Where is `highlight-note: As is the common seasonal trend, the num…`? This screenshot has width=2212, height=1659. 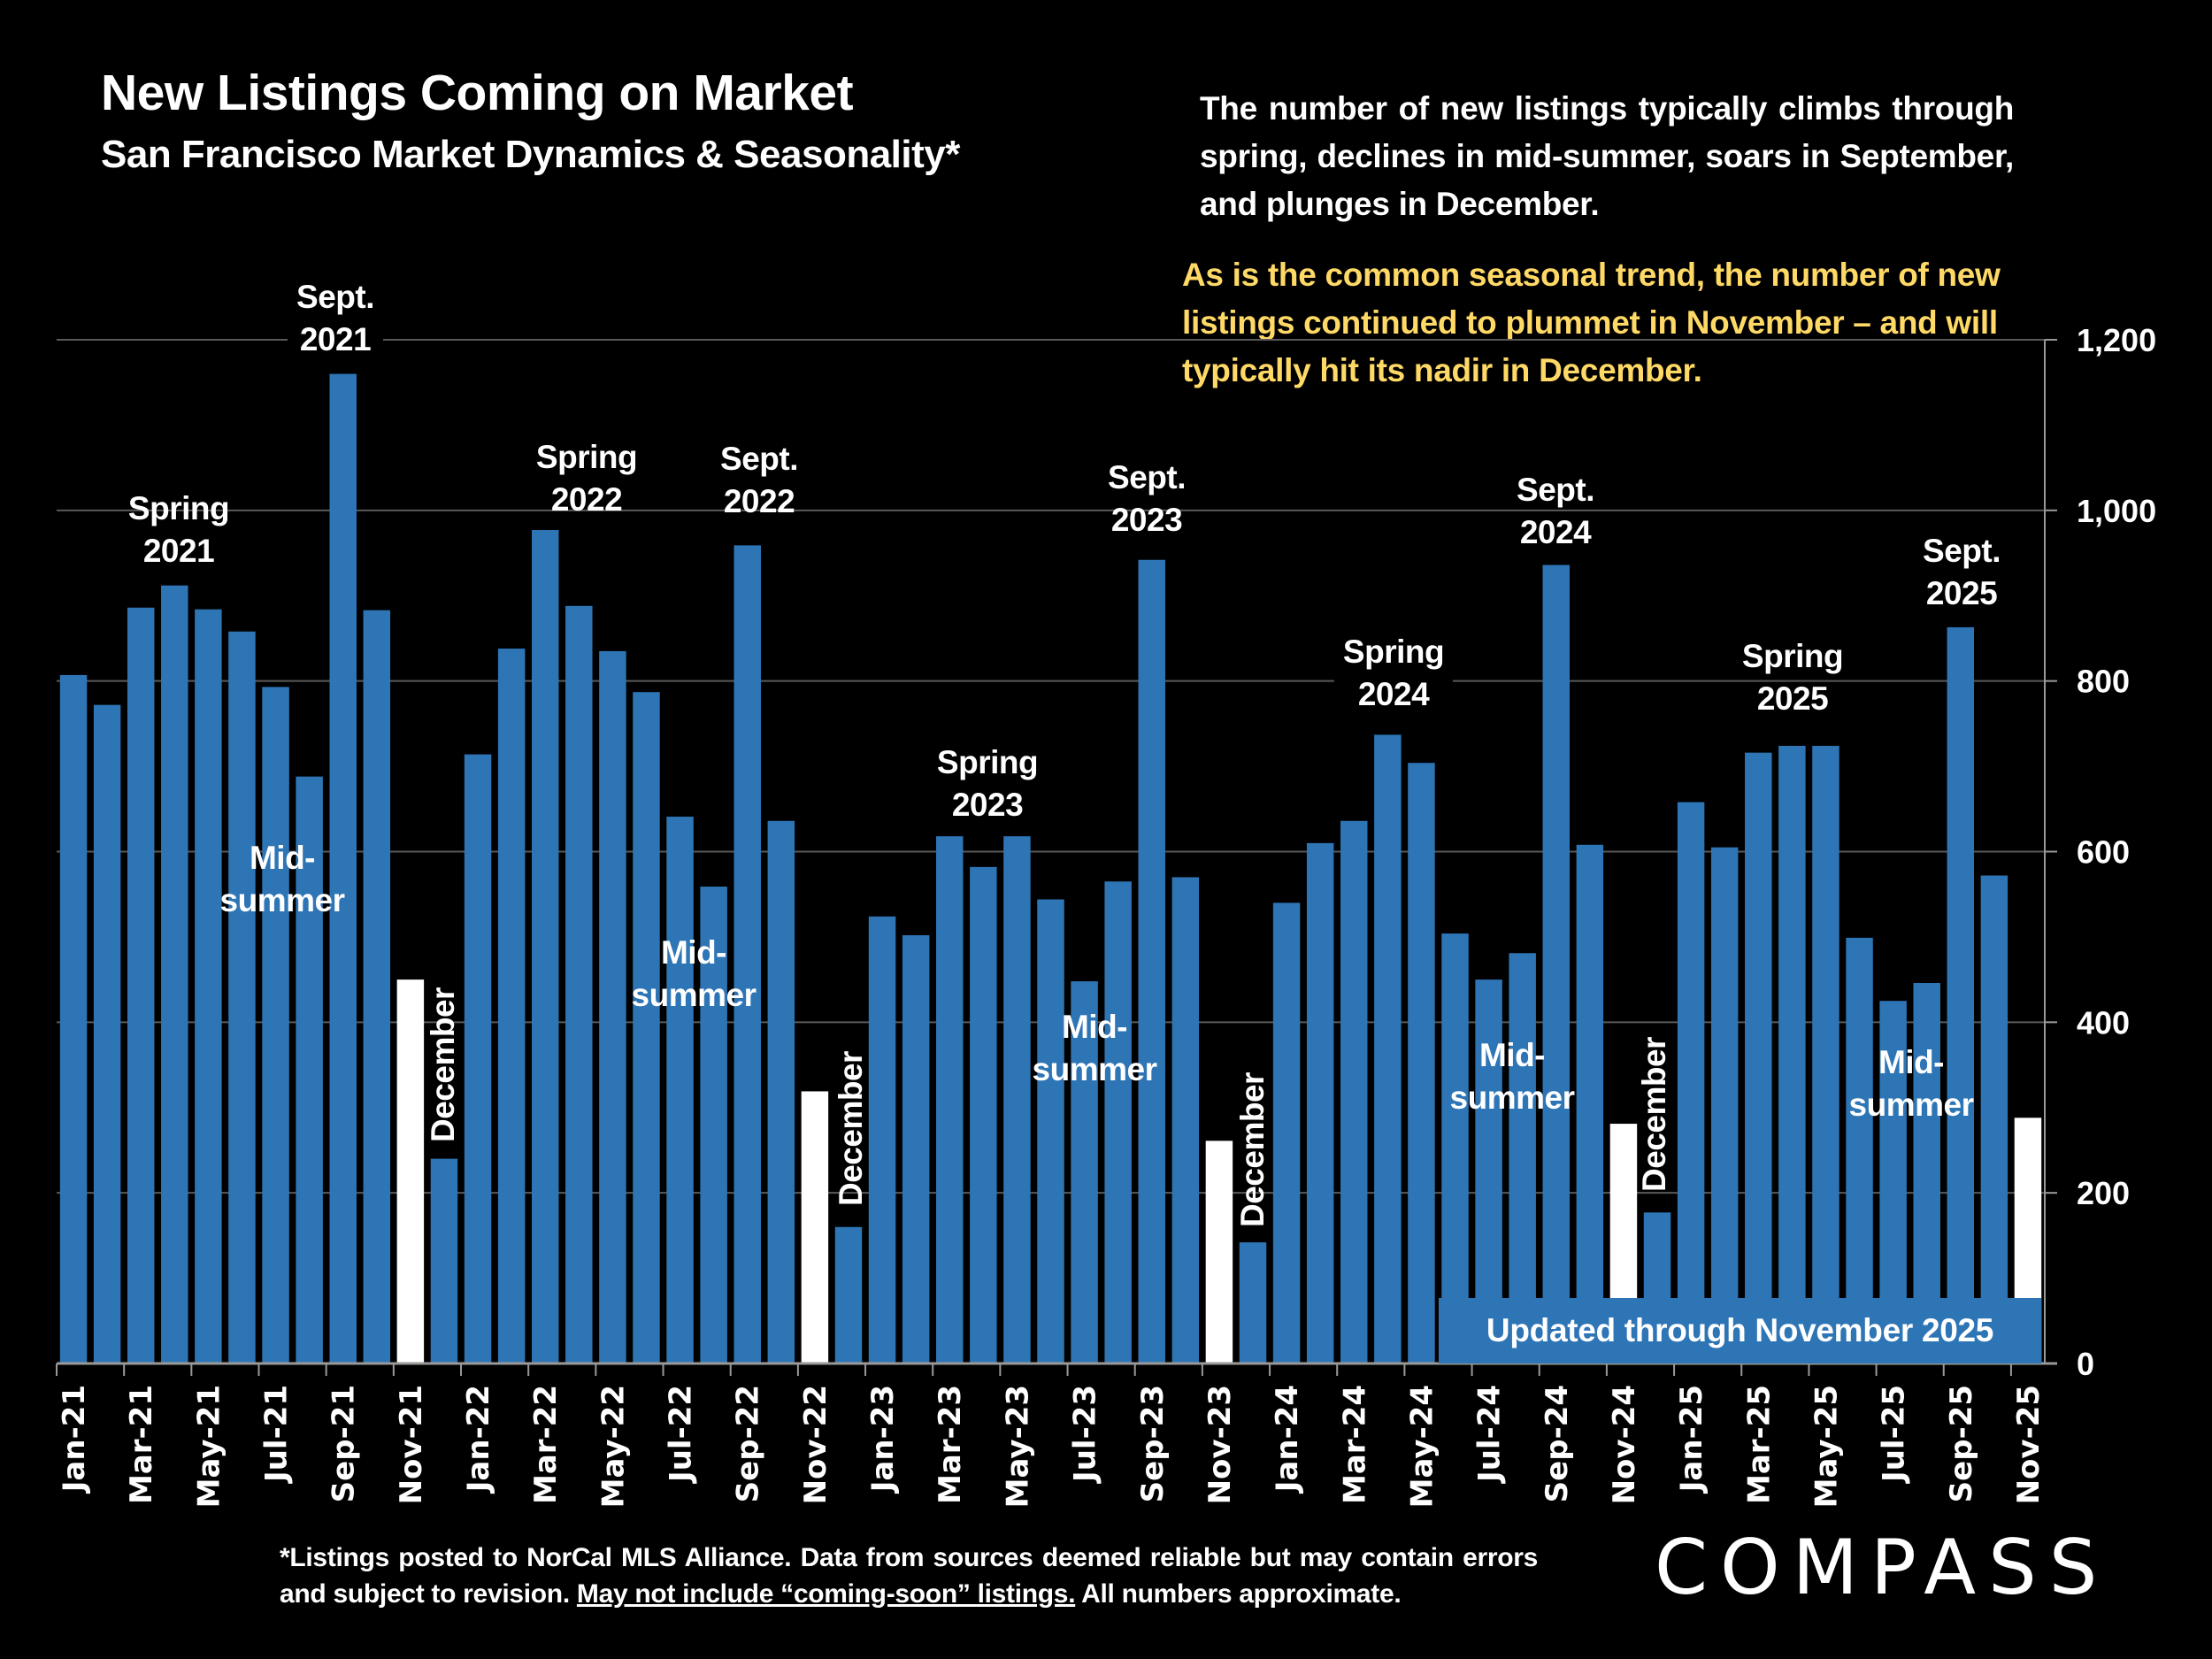
highlight-note: As is the common seasonal trend, the num… is located at coordinates (1592, 323).